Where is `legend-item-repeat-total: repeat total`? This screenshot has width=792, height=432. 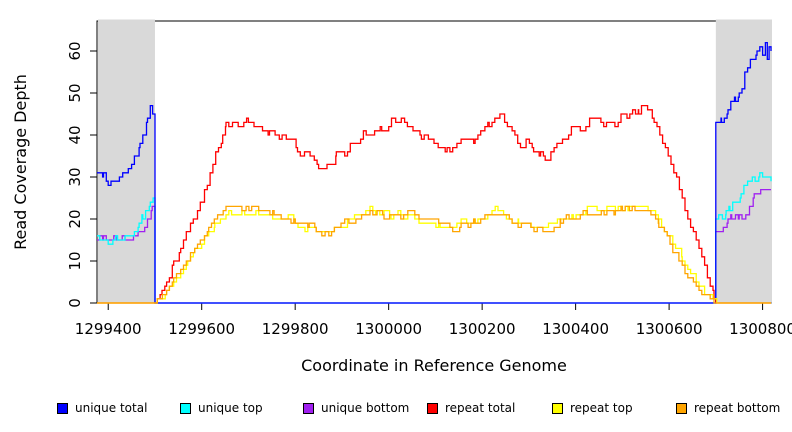 legend-item-repeat-total: repeat total is located at coordinates (471, 408).